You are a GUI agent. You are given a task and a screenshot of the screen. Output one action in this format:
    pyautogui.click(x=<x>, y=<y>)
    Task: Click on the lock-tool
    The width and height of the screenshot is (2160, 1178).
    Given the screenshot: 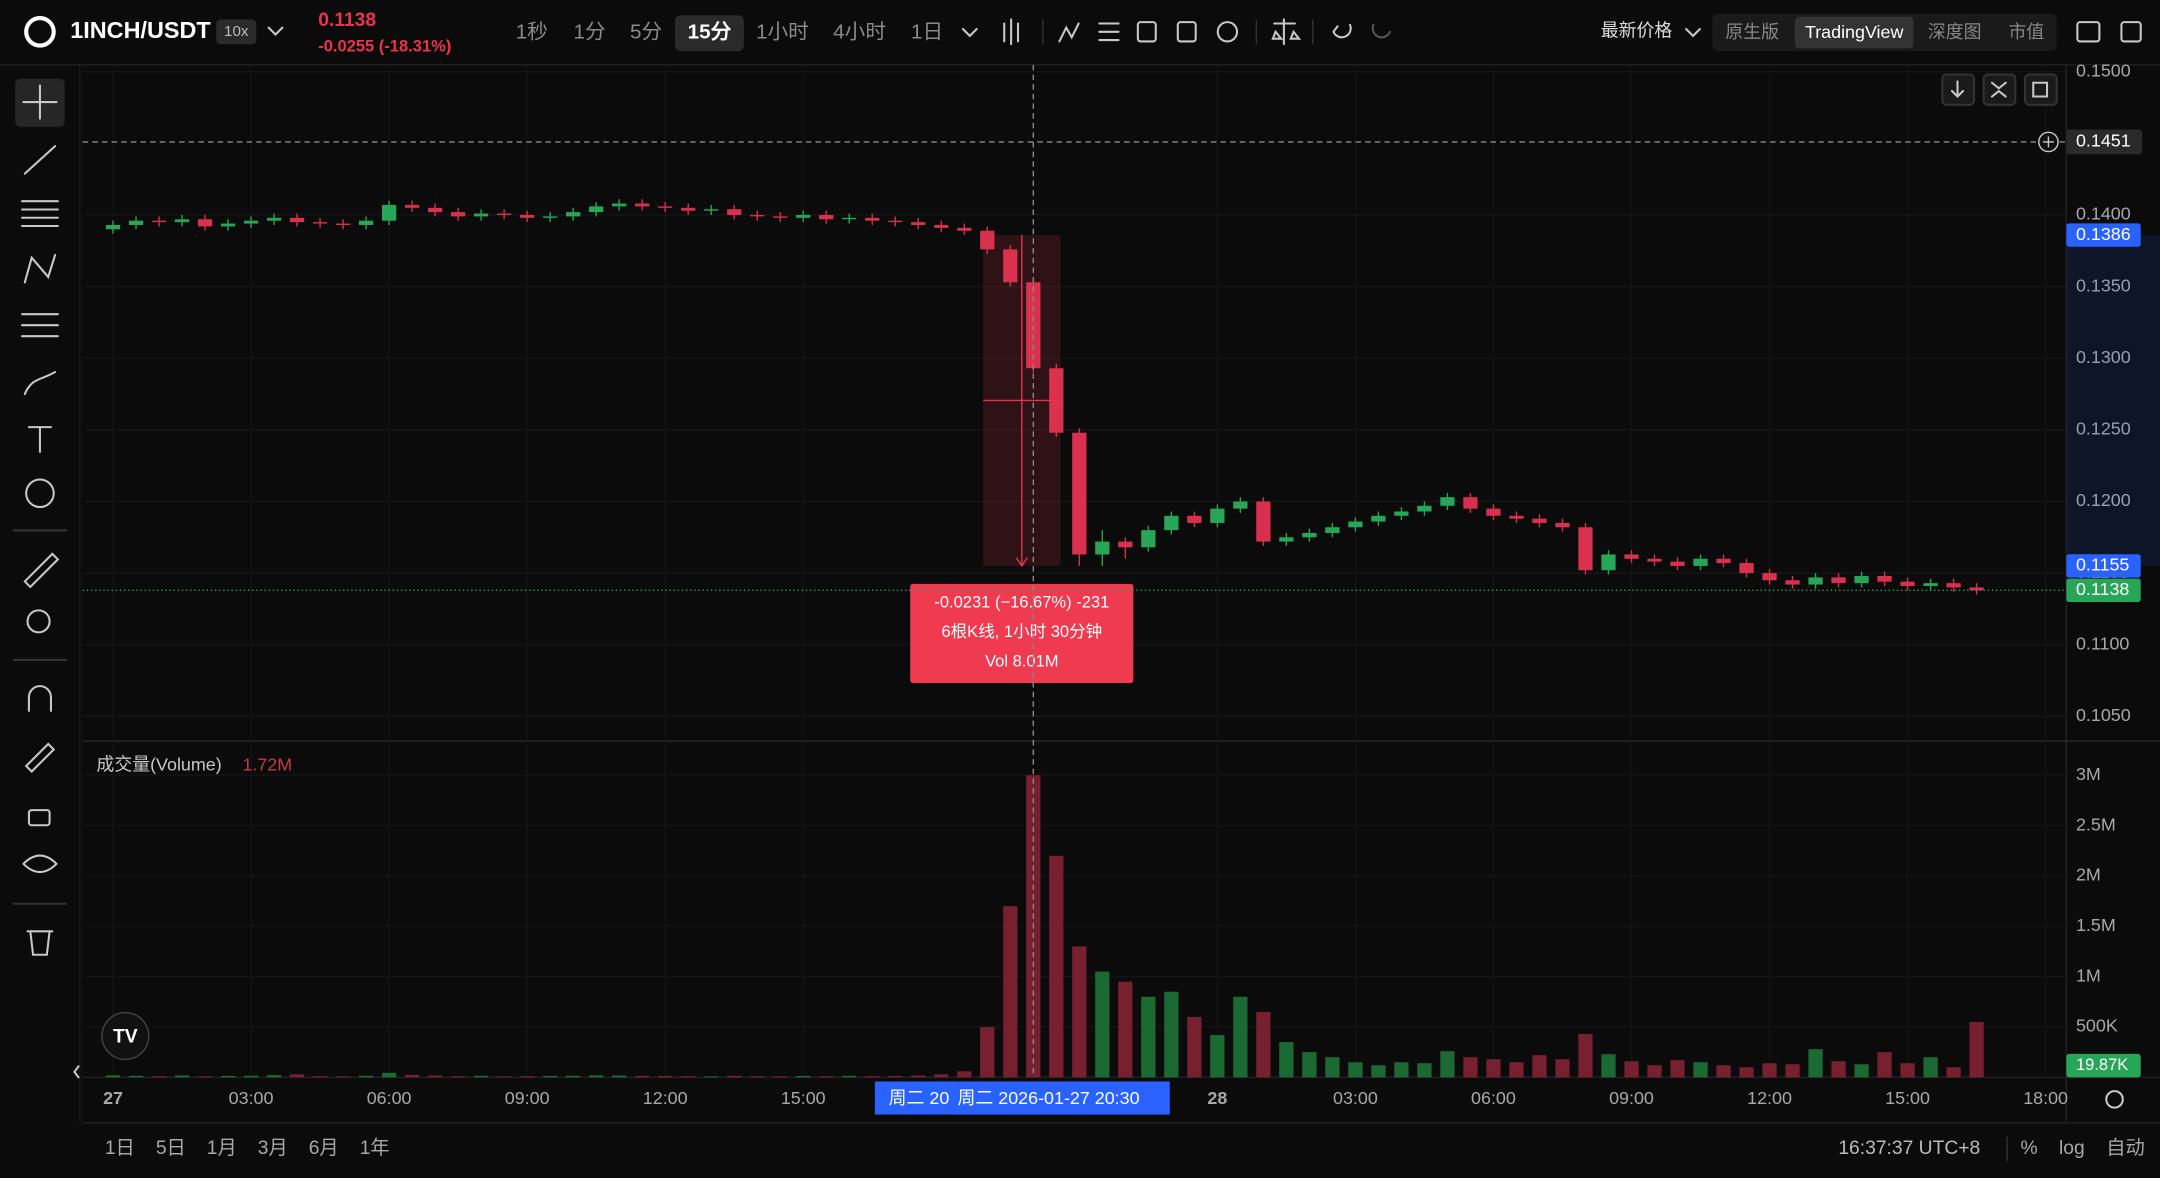 What is the action you would take?
    pyautogui.click(x=39, y=818)
    